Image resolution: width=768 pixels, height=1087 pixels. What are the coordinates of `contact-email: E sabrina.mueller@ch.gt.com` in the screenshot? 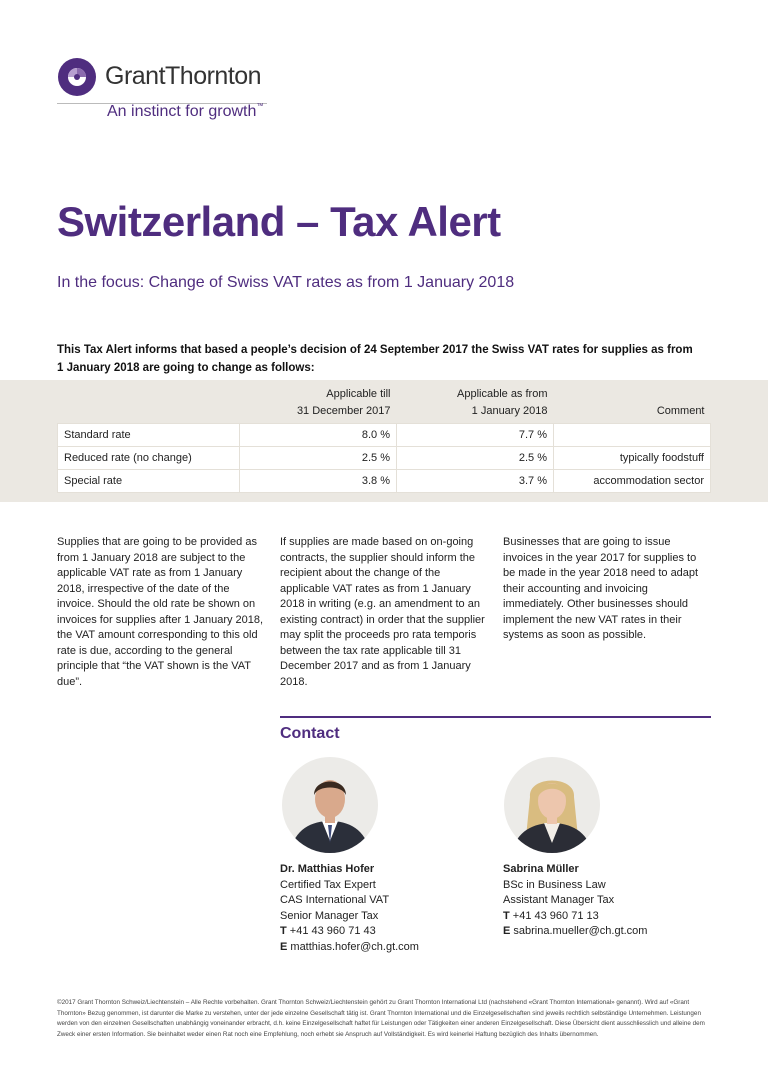 It's located at (575, 931).